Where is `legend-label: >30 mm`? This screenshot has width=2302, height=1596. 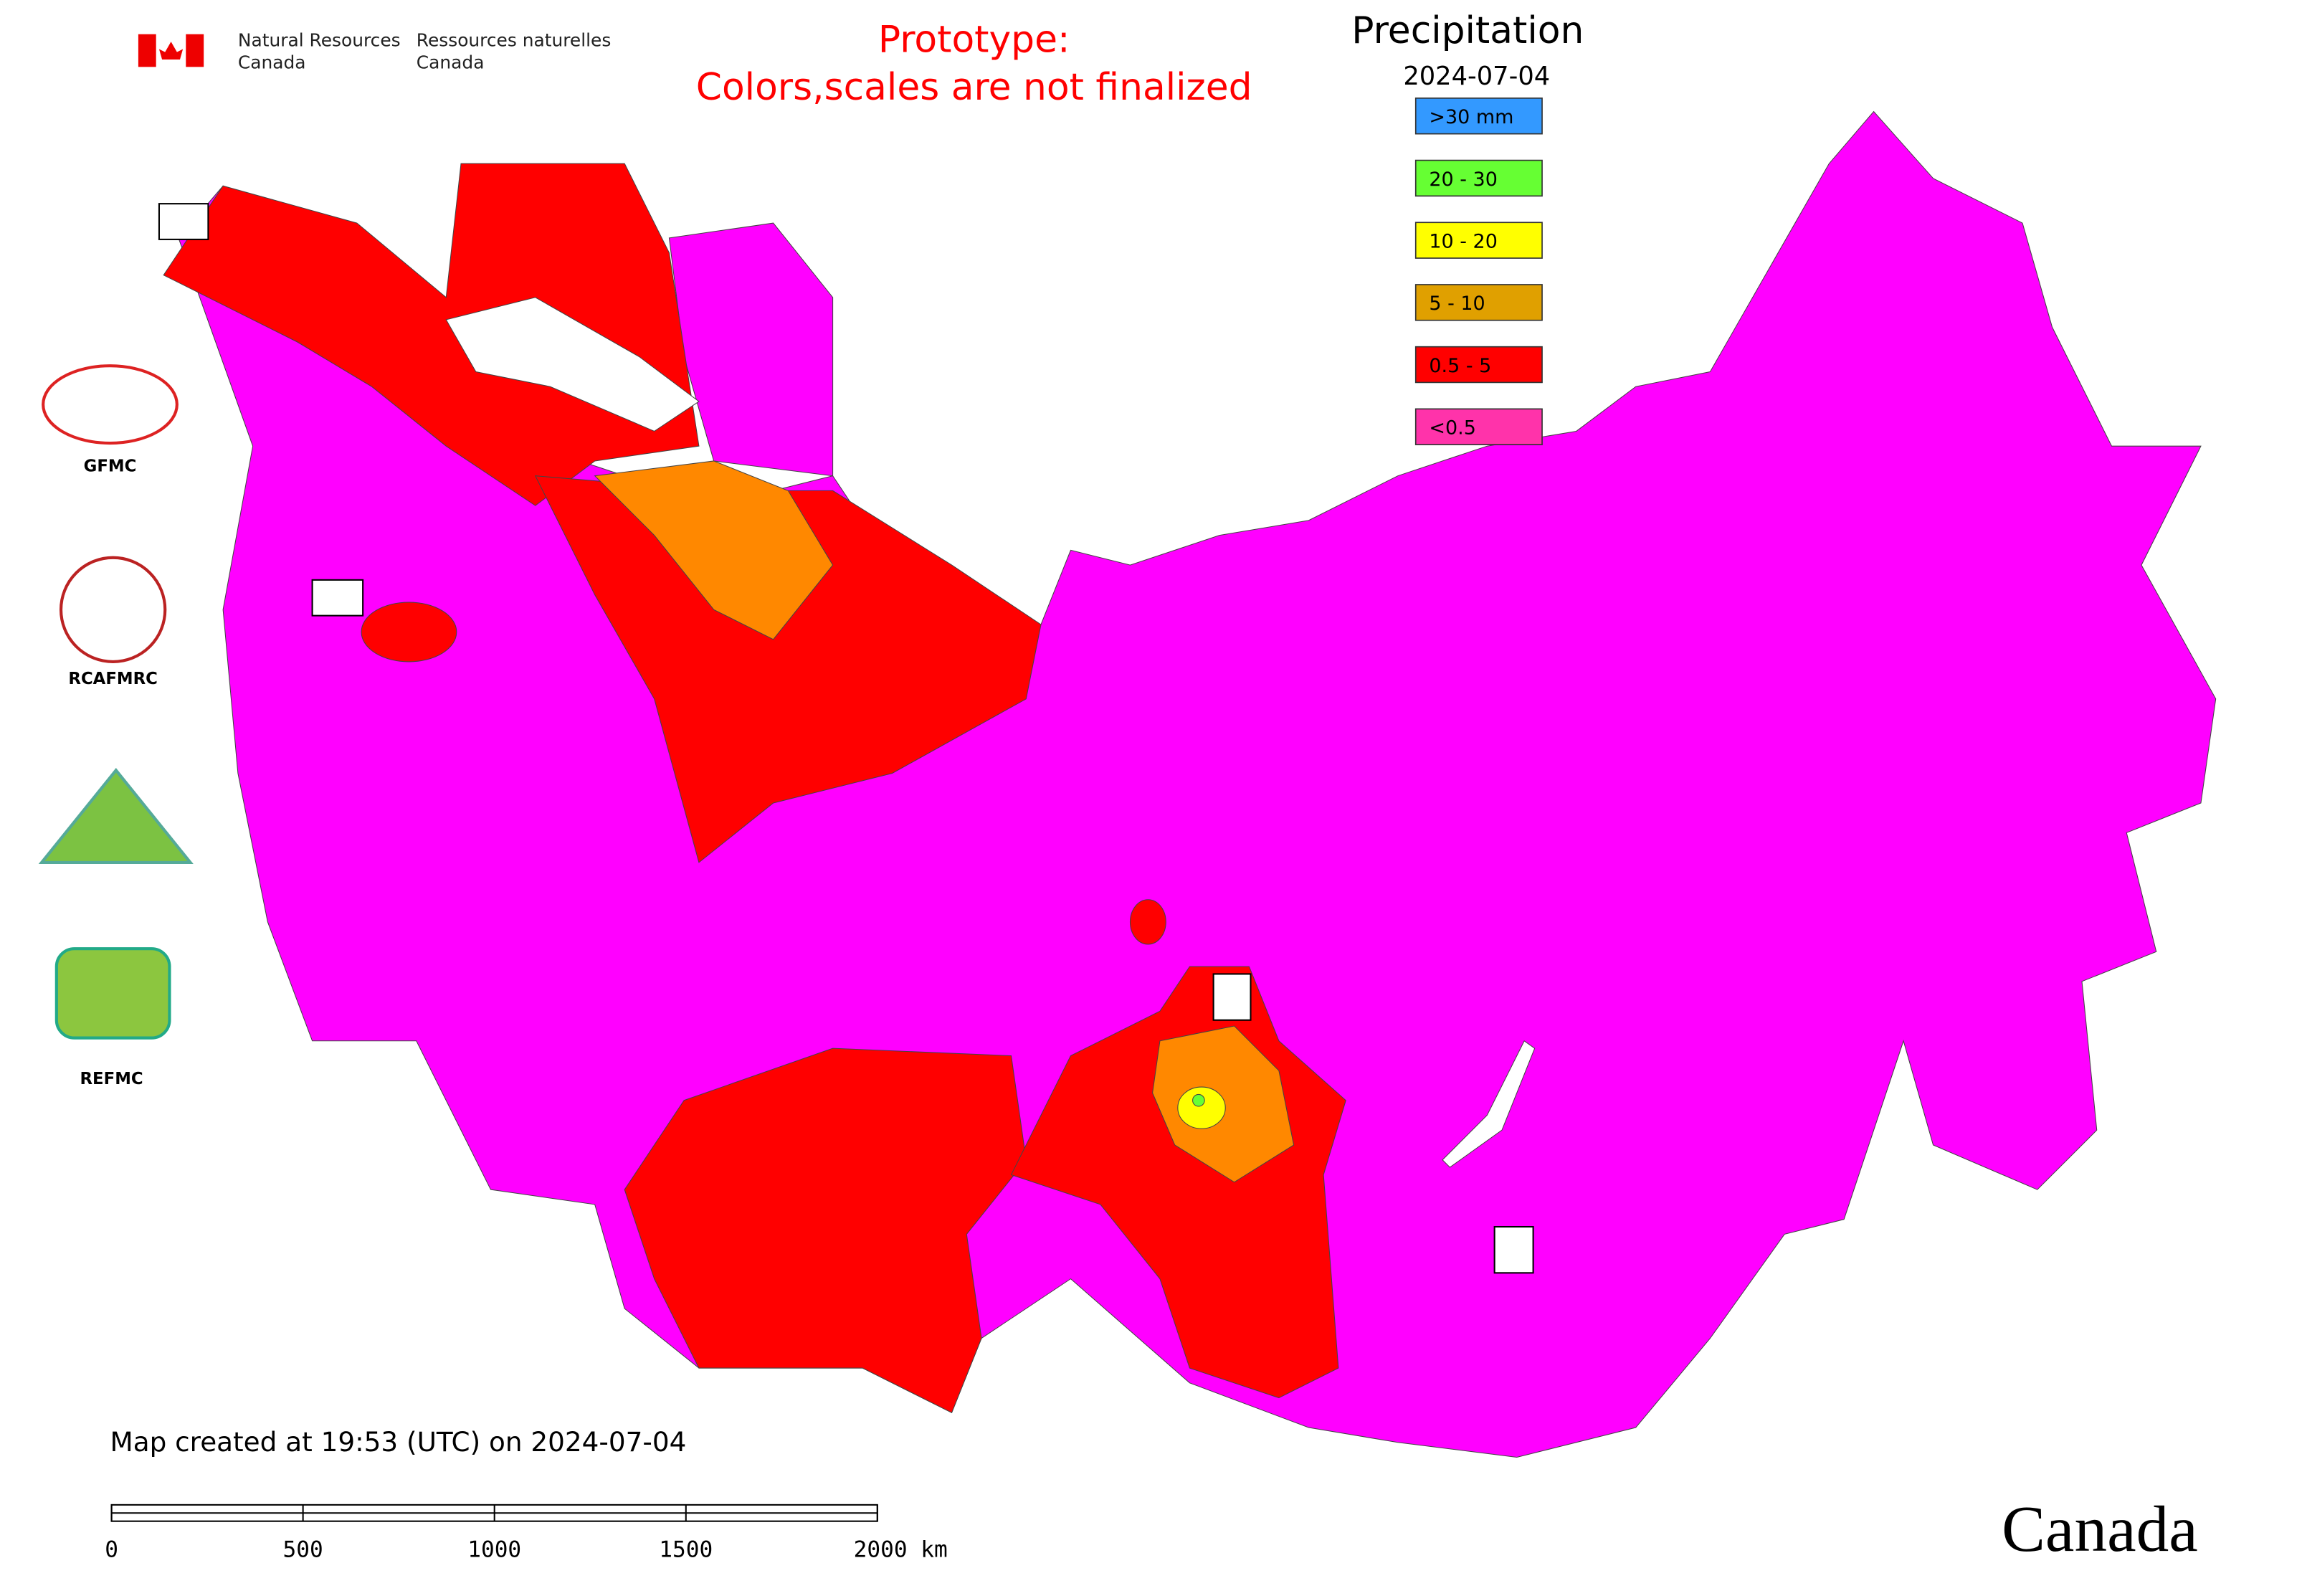
legend-label: >30 mm is located at coordinates (1471, 117).